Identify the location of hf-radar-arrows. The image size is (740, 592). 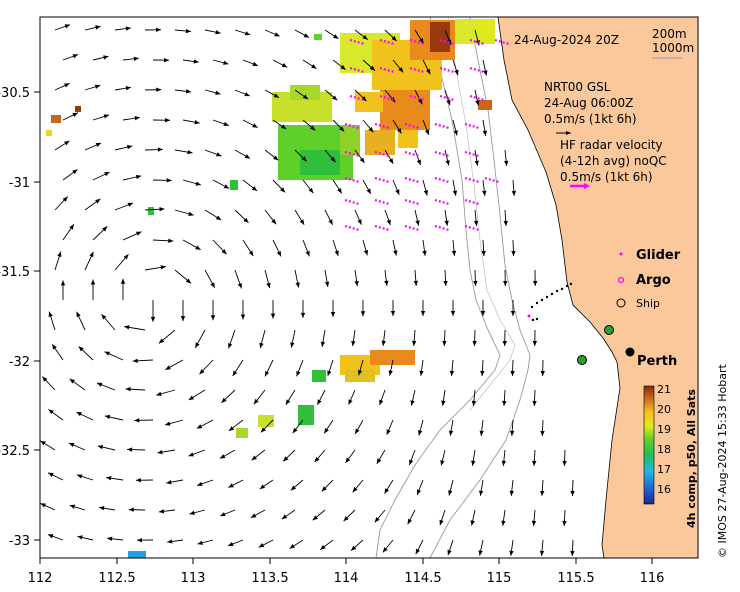
(427, 135).